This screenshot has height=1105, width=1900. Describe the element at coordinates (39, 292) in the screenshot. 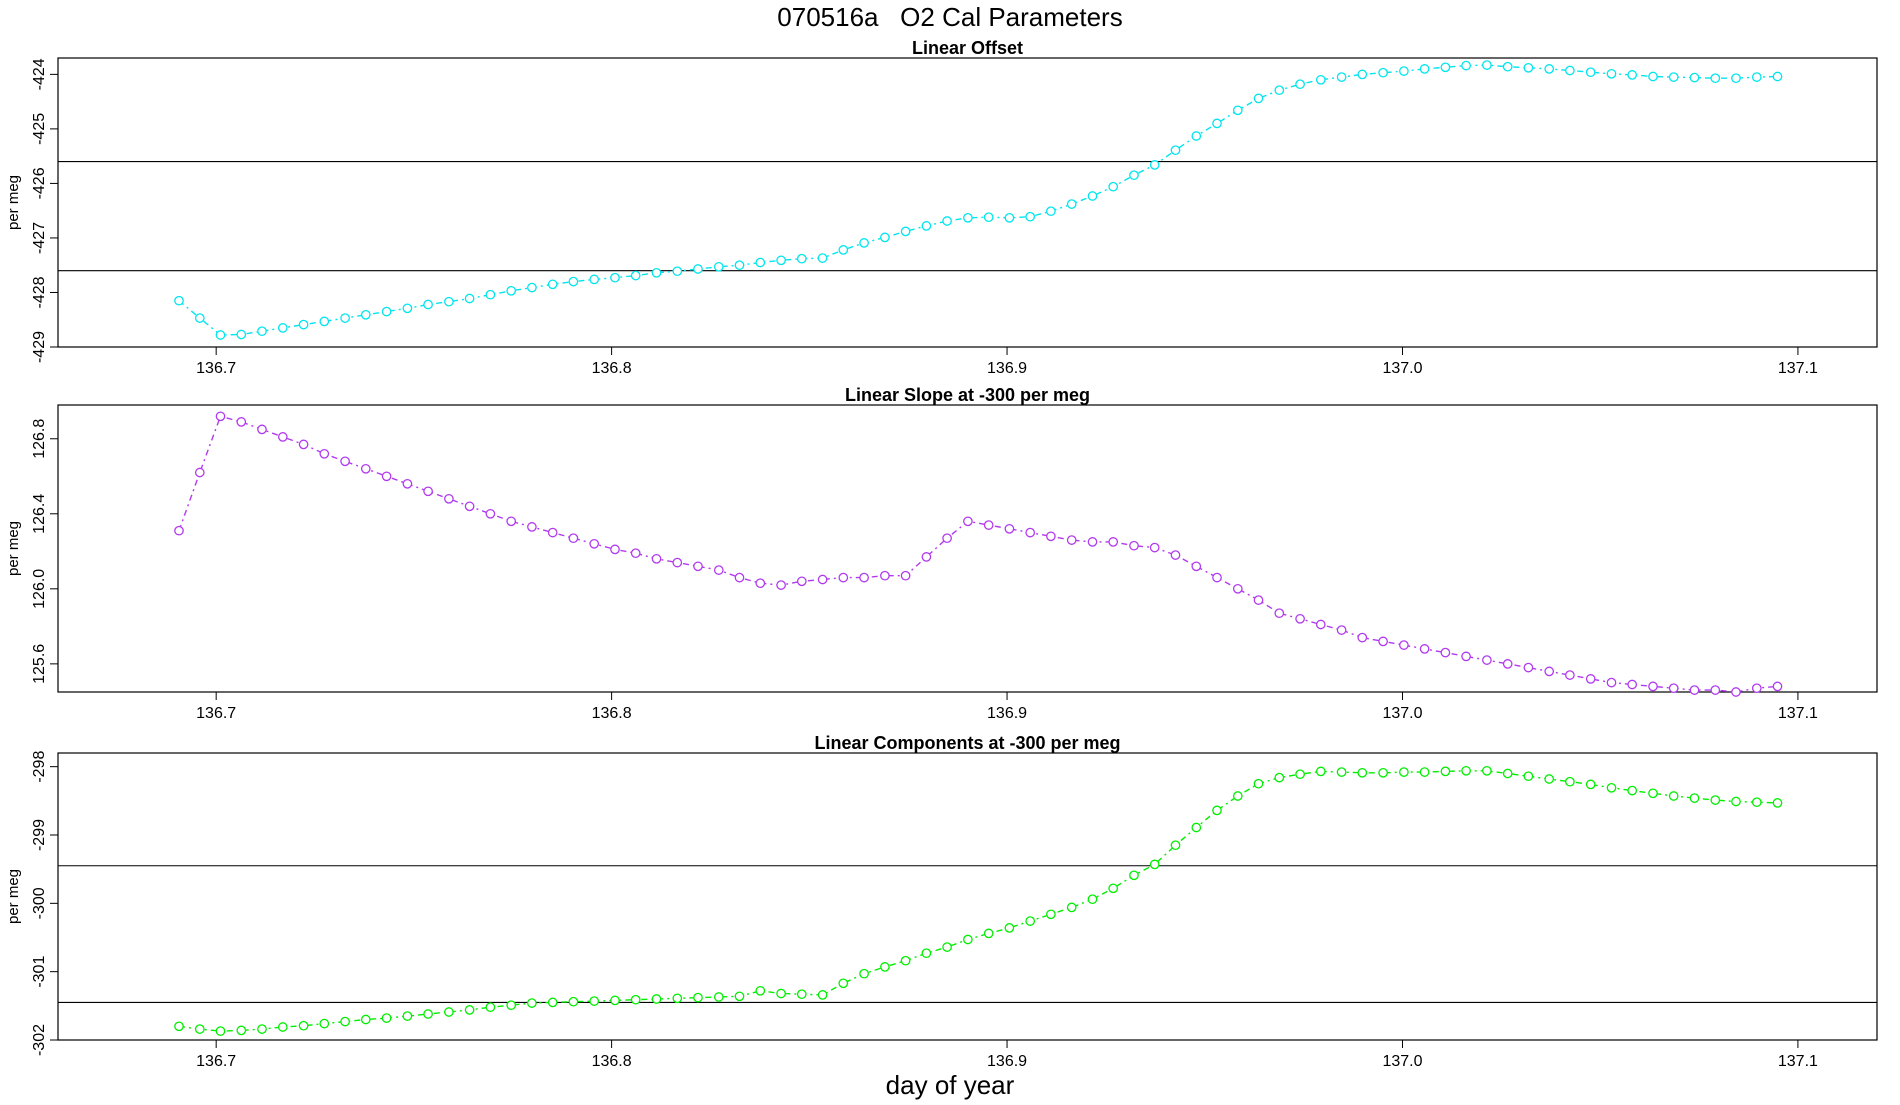

I see `y-tick-label: -428` at that location.